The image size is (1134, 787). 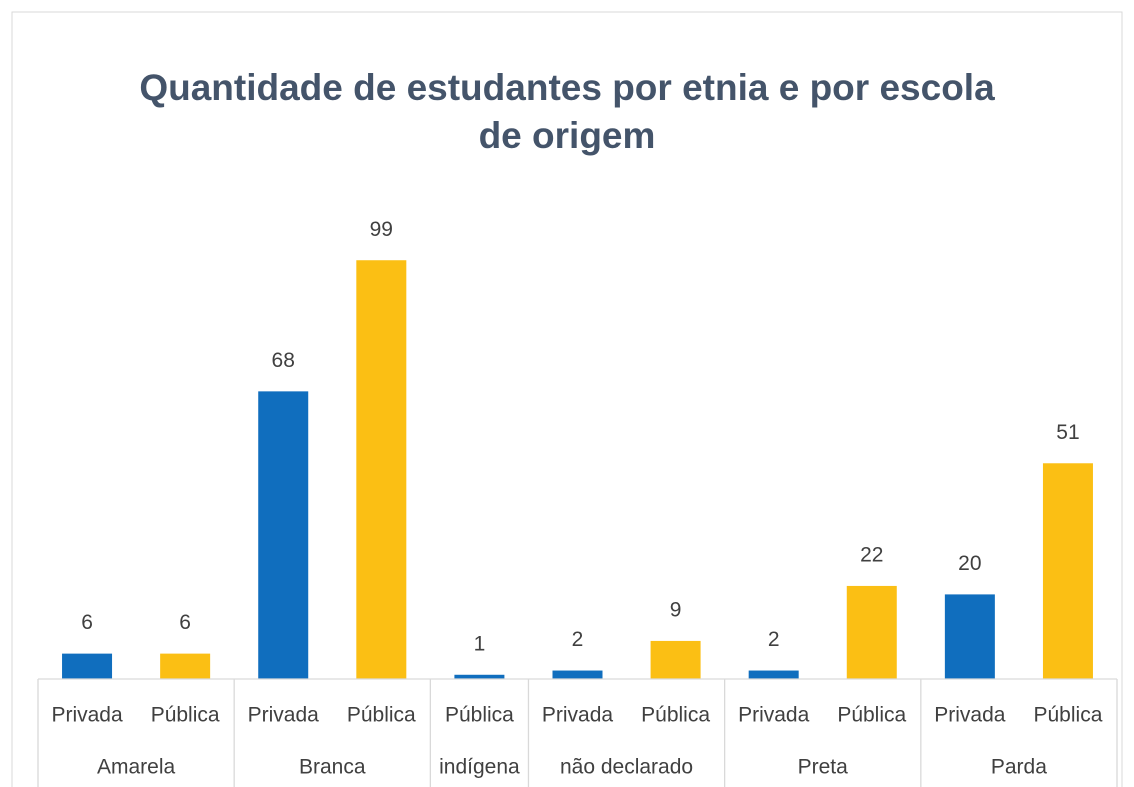 I want to click on data-label: 68, so click(x=283, y=360).